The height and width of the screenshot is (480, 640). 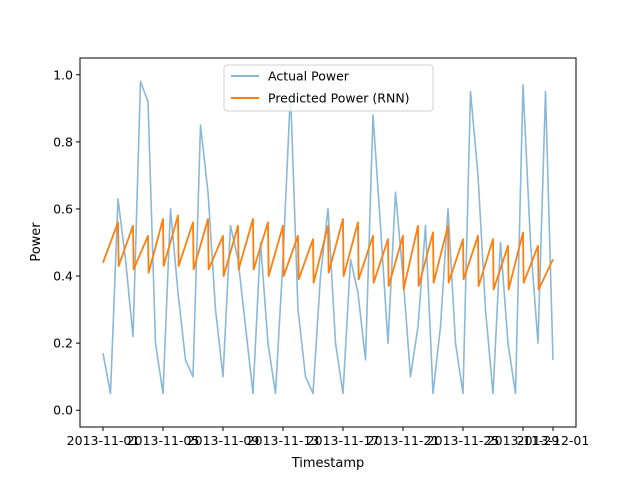 I want to click on y-tick-label: 0.2, so click(x=63, y=343).